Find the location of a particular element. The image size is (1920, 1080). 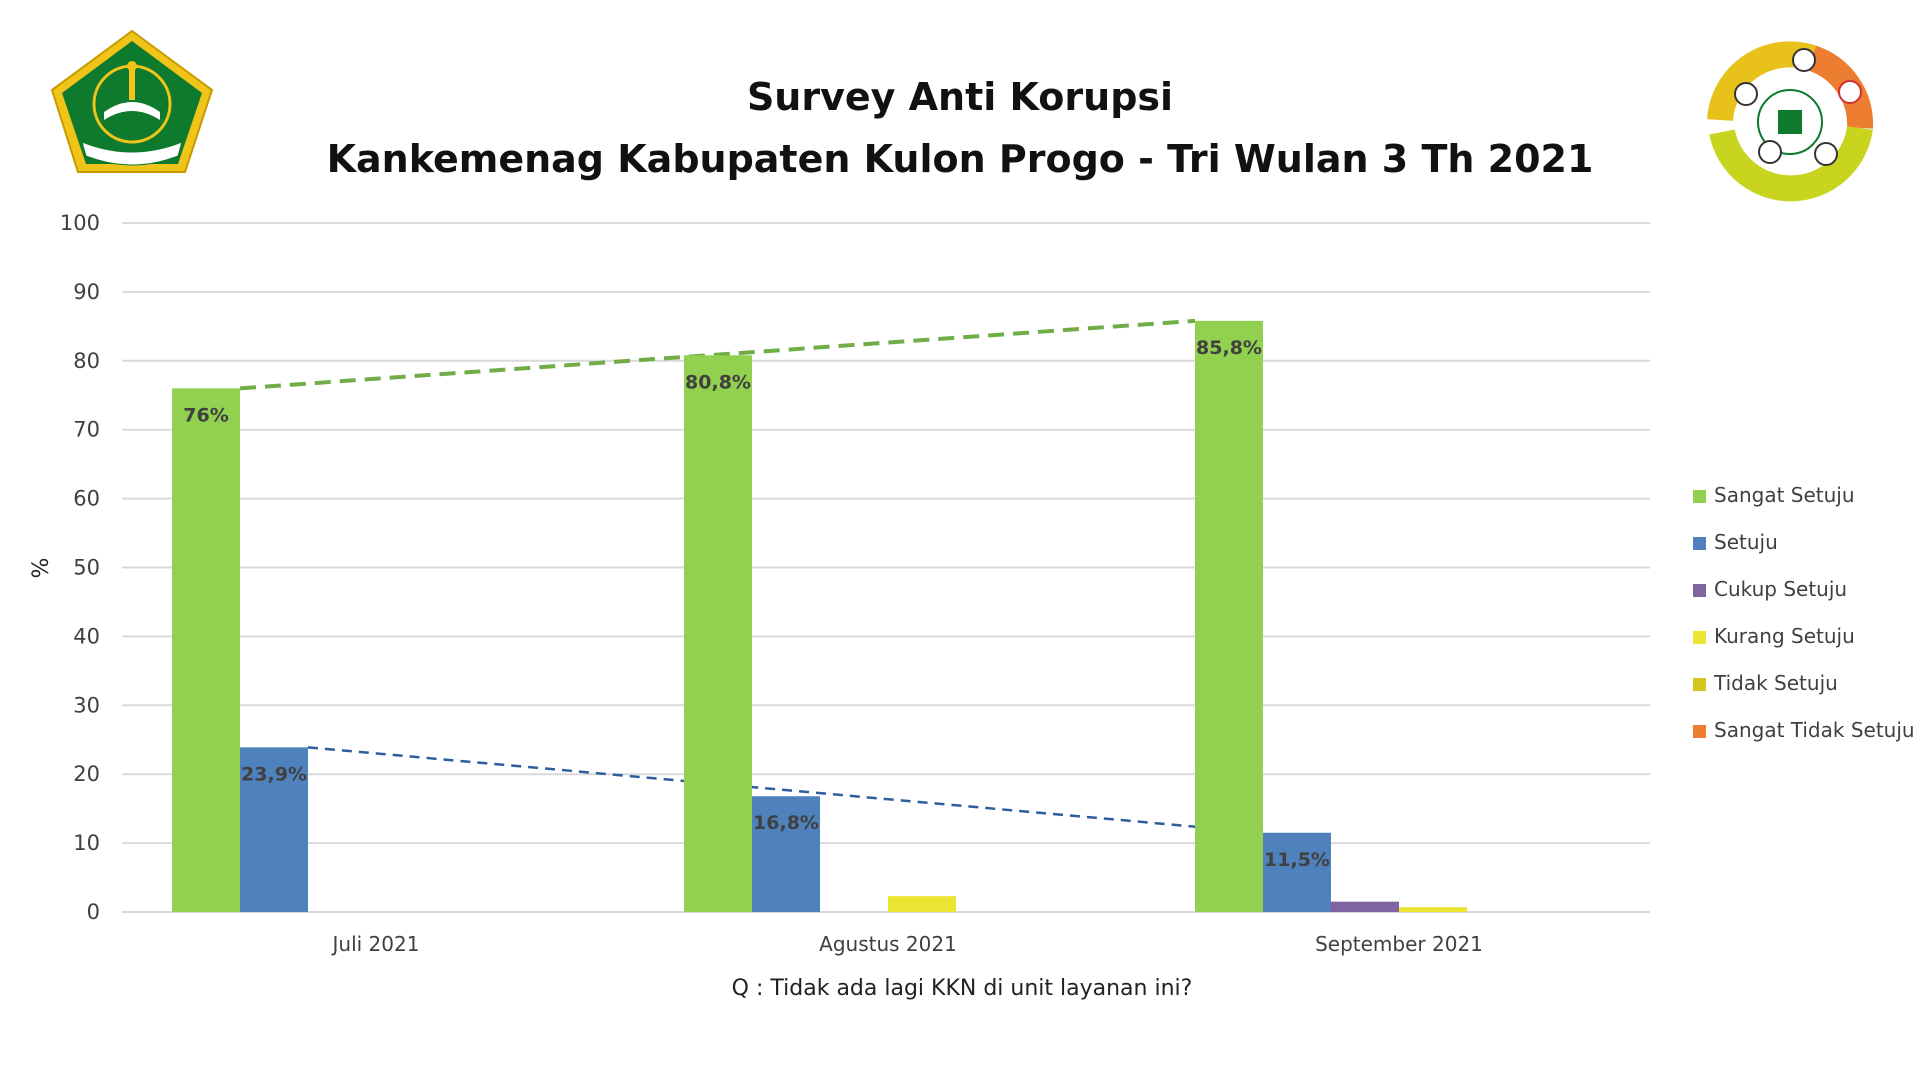

data-label: 16,8% is located at coordinates (786, 823).